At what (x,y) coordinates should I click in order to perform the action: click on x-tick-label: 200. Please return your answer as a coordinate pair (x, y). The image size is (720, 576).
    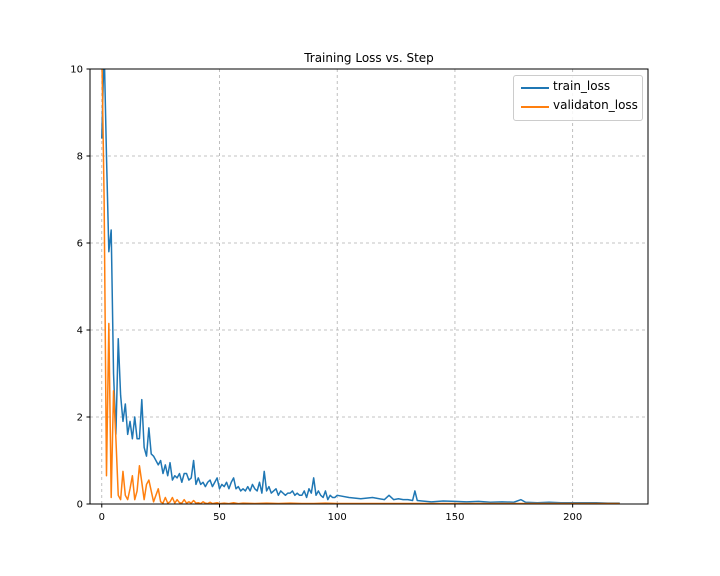
    Looking at the image, I should click on (572, 517).